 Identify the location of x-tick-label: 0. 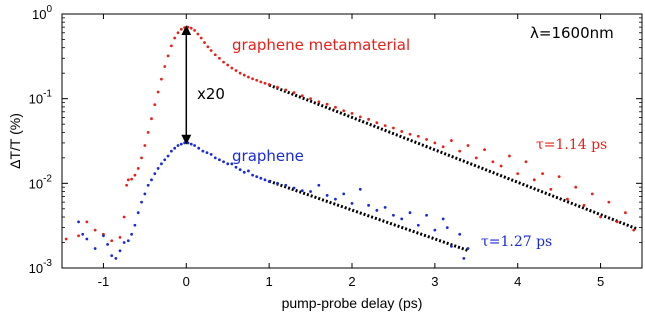
(186, 281).